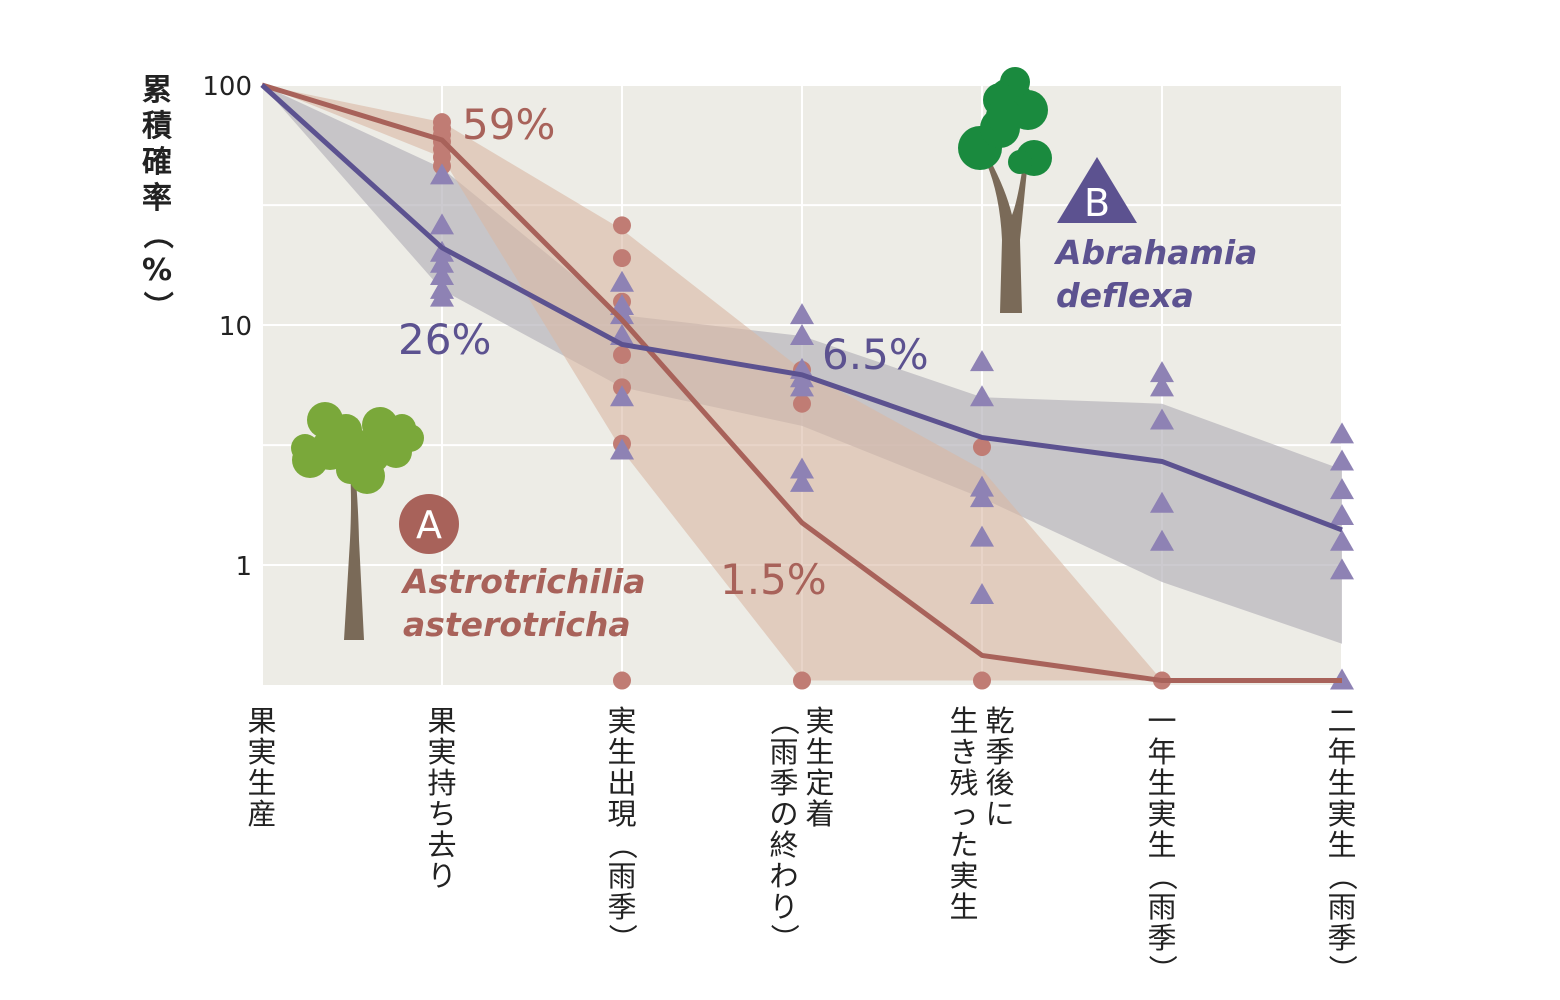 The height and width of the screenshot is (1000, 1560). Describe the element at coordinates (783, 876) in the screenshot. I see `stage-label-char: わ` at that location.